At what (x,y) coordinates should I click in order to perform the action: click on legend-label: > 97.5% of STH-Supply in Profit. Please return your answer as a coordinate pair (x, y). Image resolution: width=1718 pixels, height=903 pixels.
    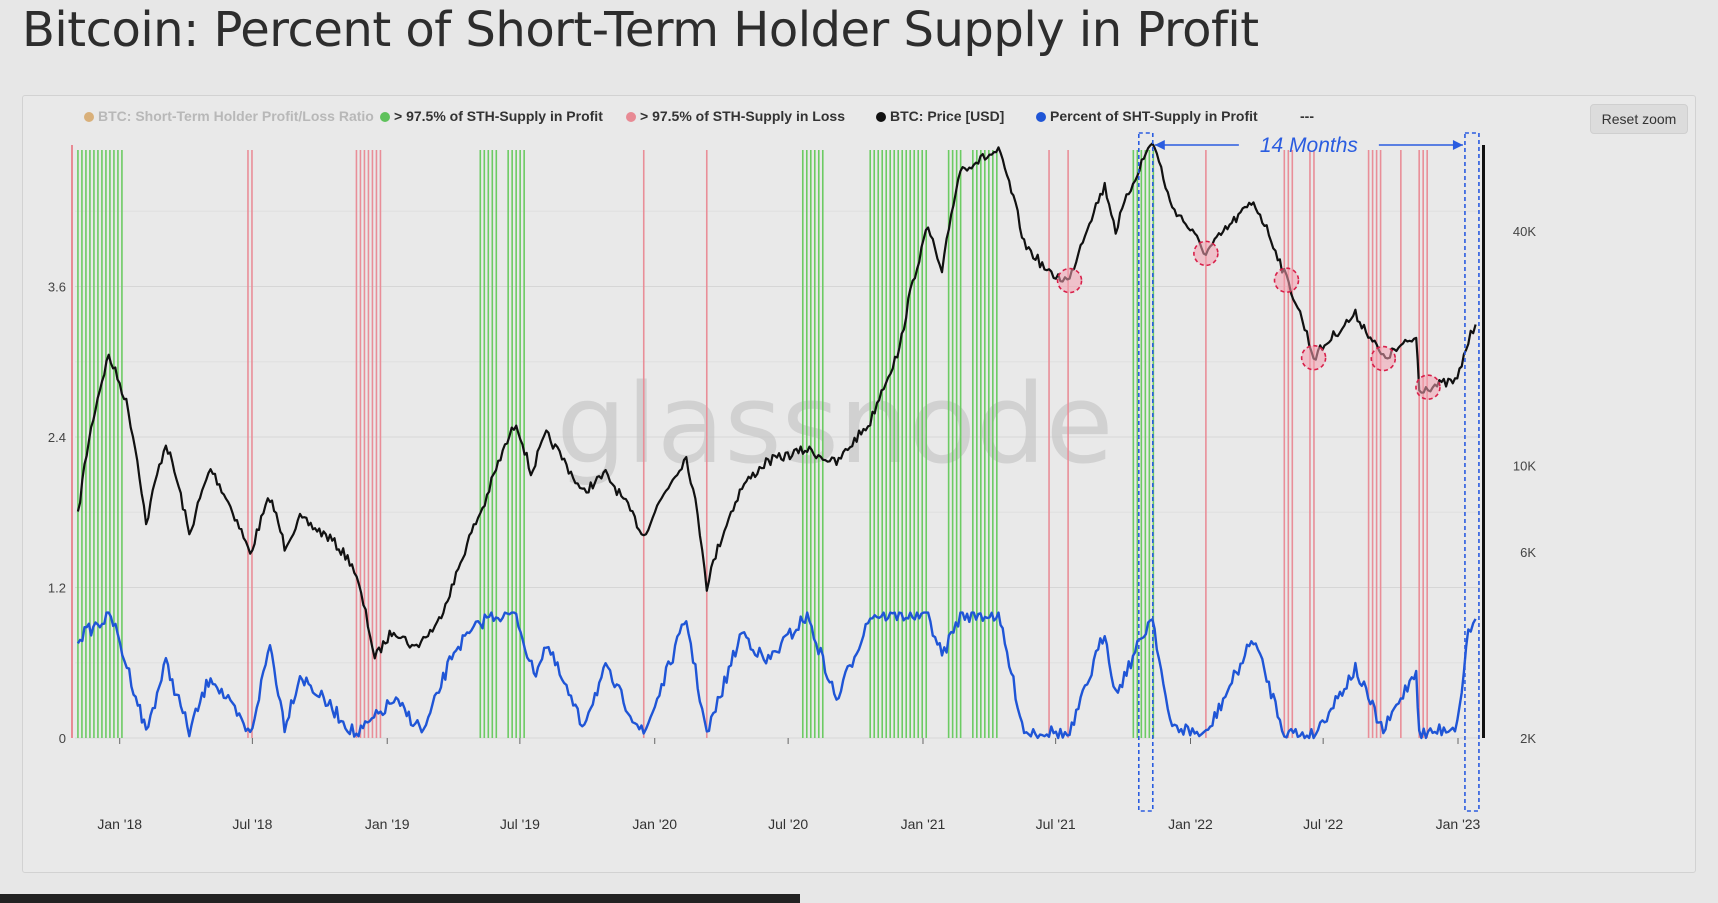
    Looking at the image, I should click on (498, 116).